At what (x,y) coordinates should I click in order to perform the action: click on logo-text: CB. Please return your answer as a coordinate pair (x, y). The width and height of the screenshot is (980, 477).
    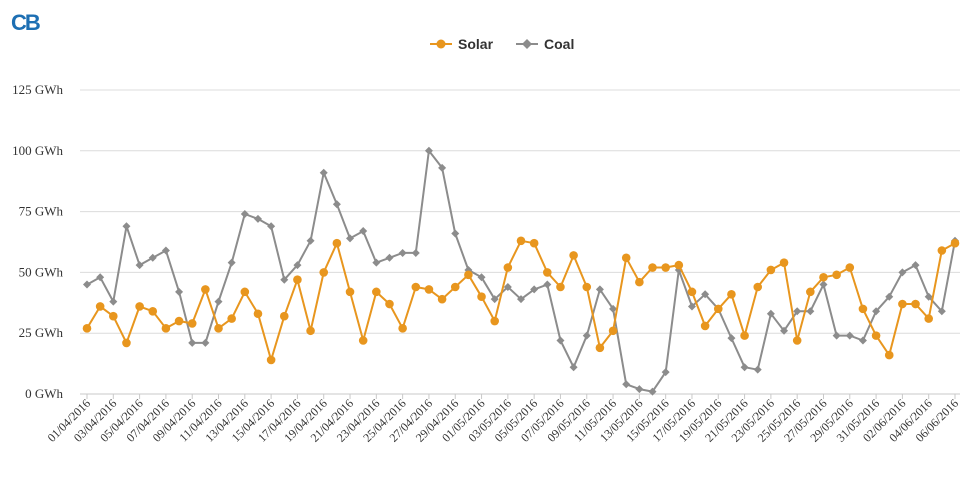
    Looking at the image, I should click on (25, 22).